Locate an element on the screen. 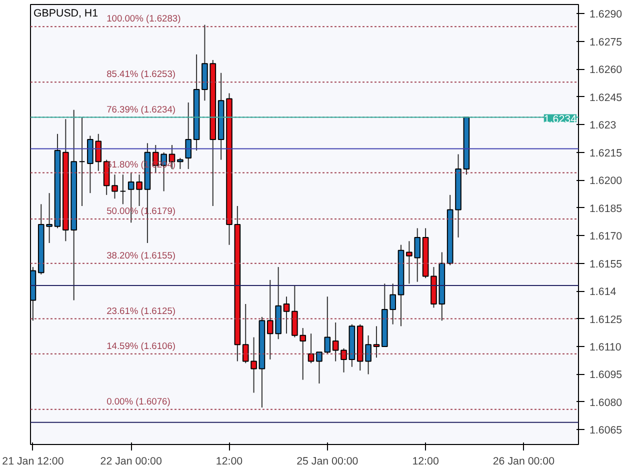 The width and height of the screenshot is (625, 470). y-tick-label: 1.623 is located at coordinates (603, 126).